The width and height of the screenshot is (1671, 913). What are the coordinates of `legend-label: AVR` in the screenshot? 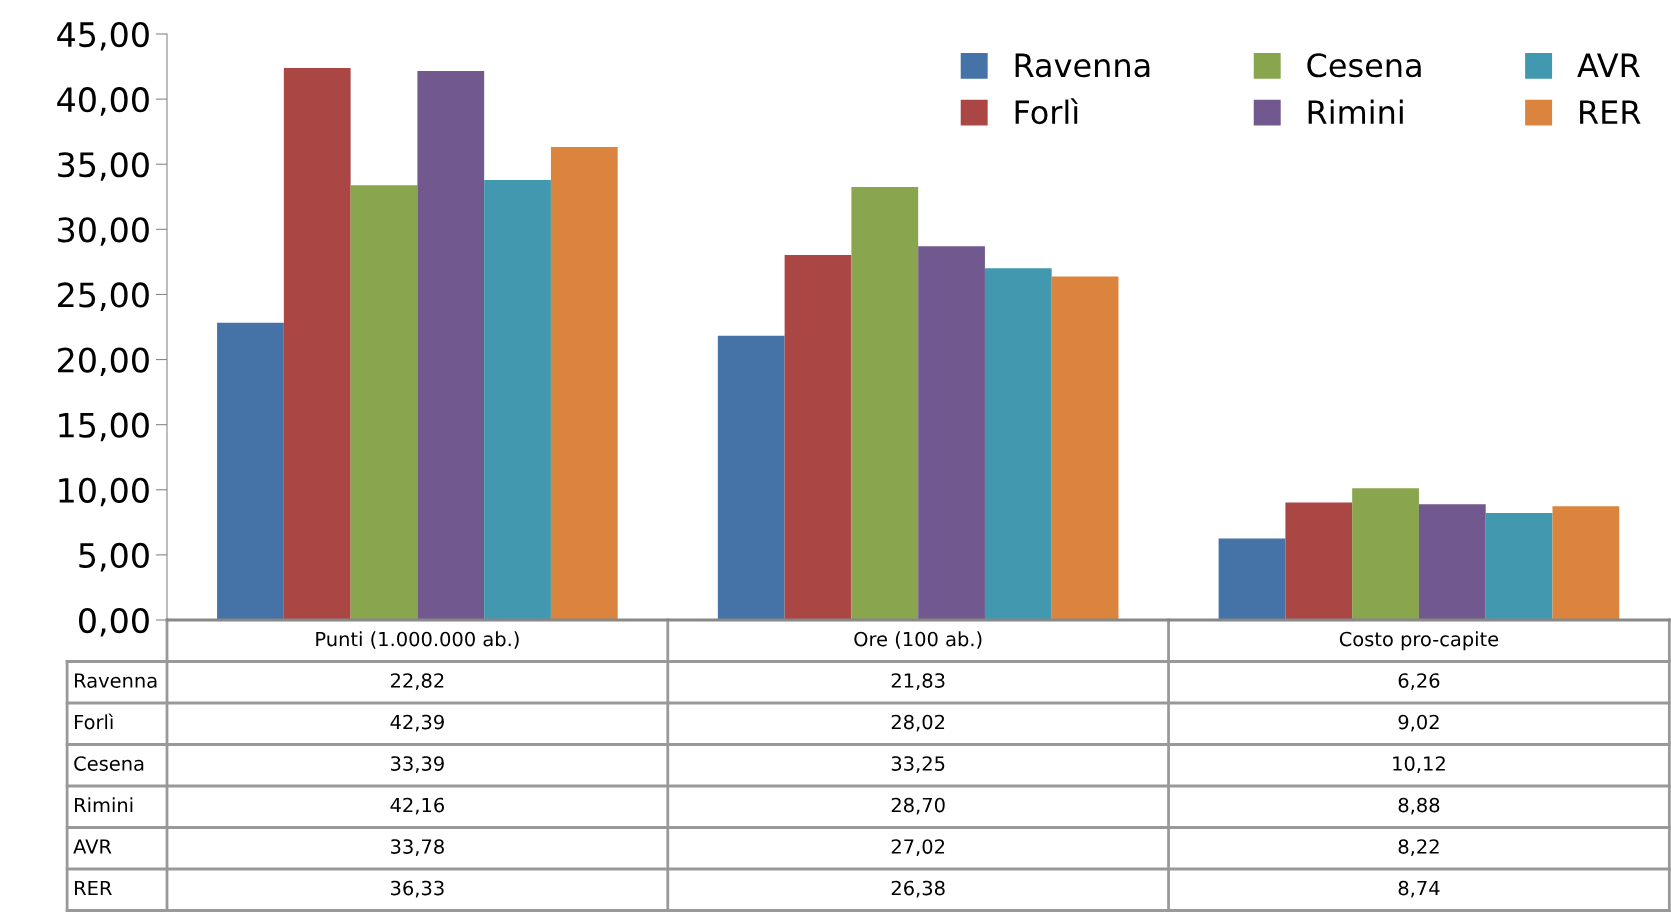 It's located at (1608, 65).